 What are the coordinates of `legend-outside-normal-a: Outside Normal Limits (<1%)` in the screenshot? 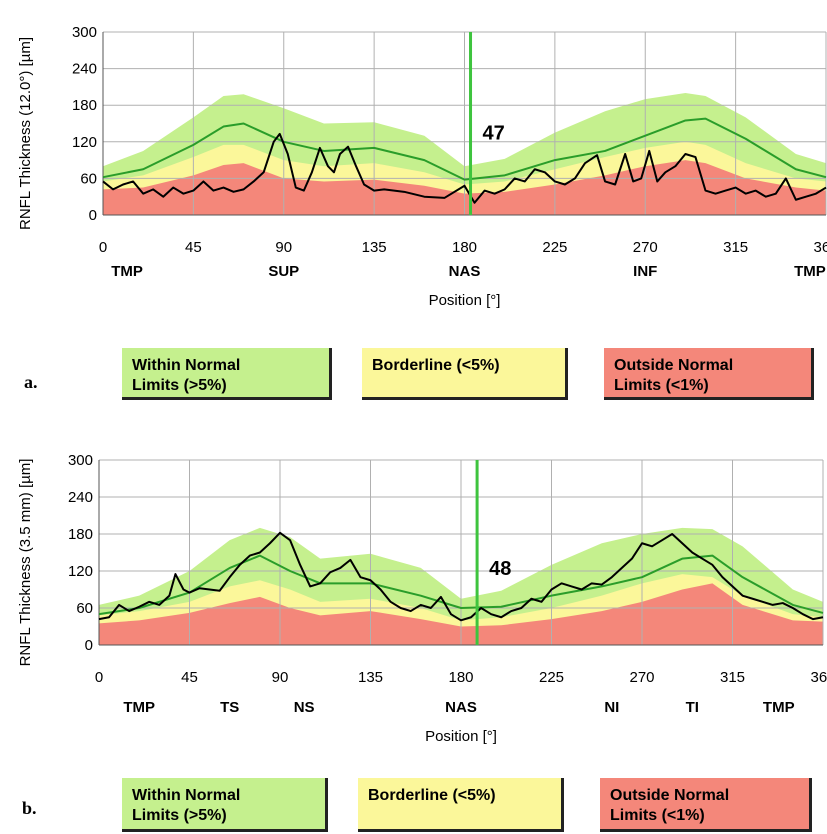 It's located at (709, 374).